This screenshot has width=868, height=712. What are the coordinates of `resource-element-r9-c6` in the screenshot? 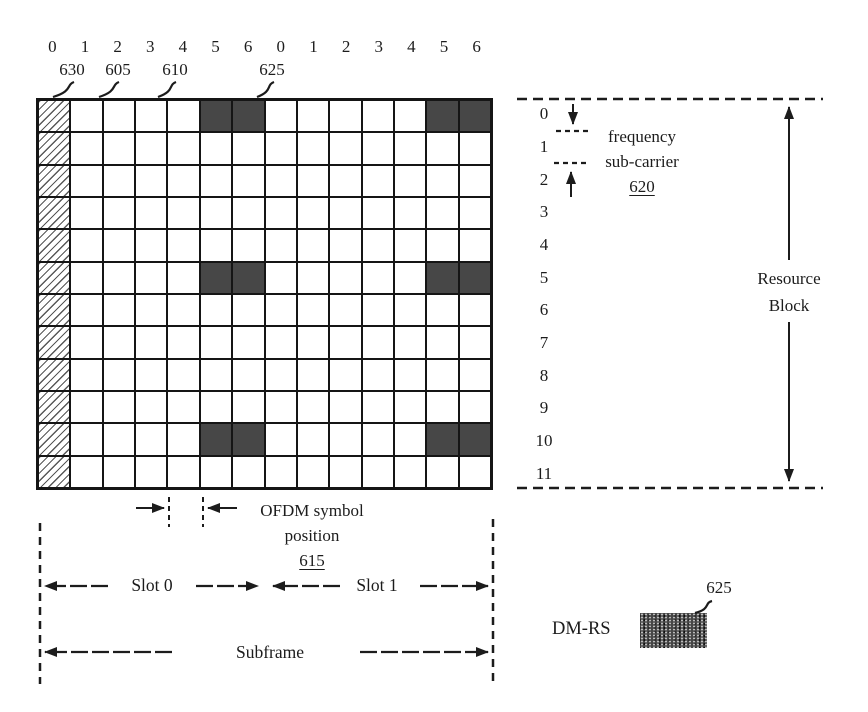 It's located at (248, 407).